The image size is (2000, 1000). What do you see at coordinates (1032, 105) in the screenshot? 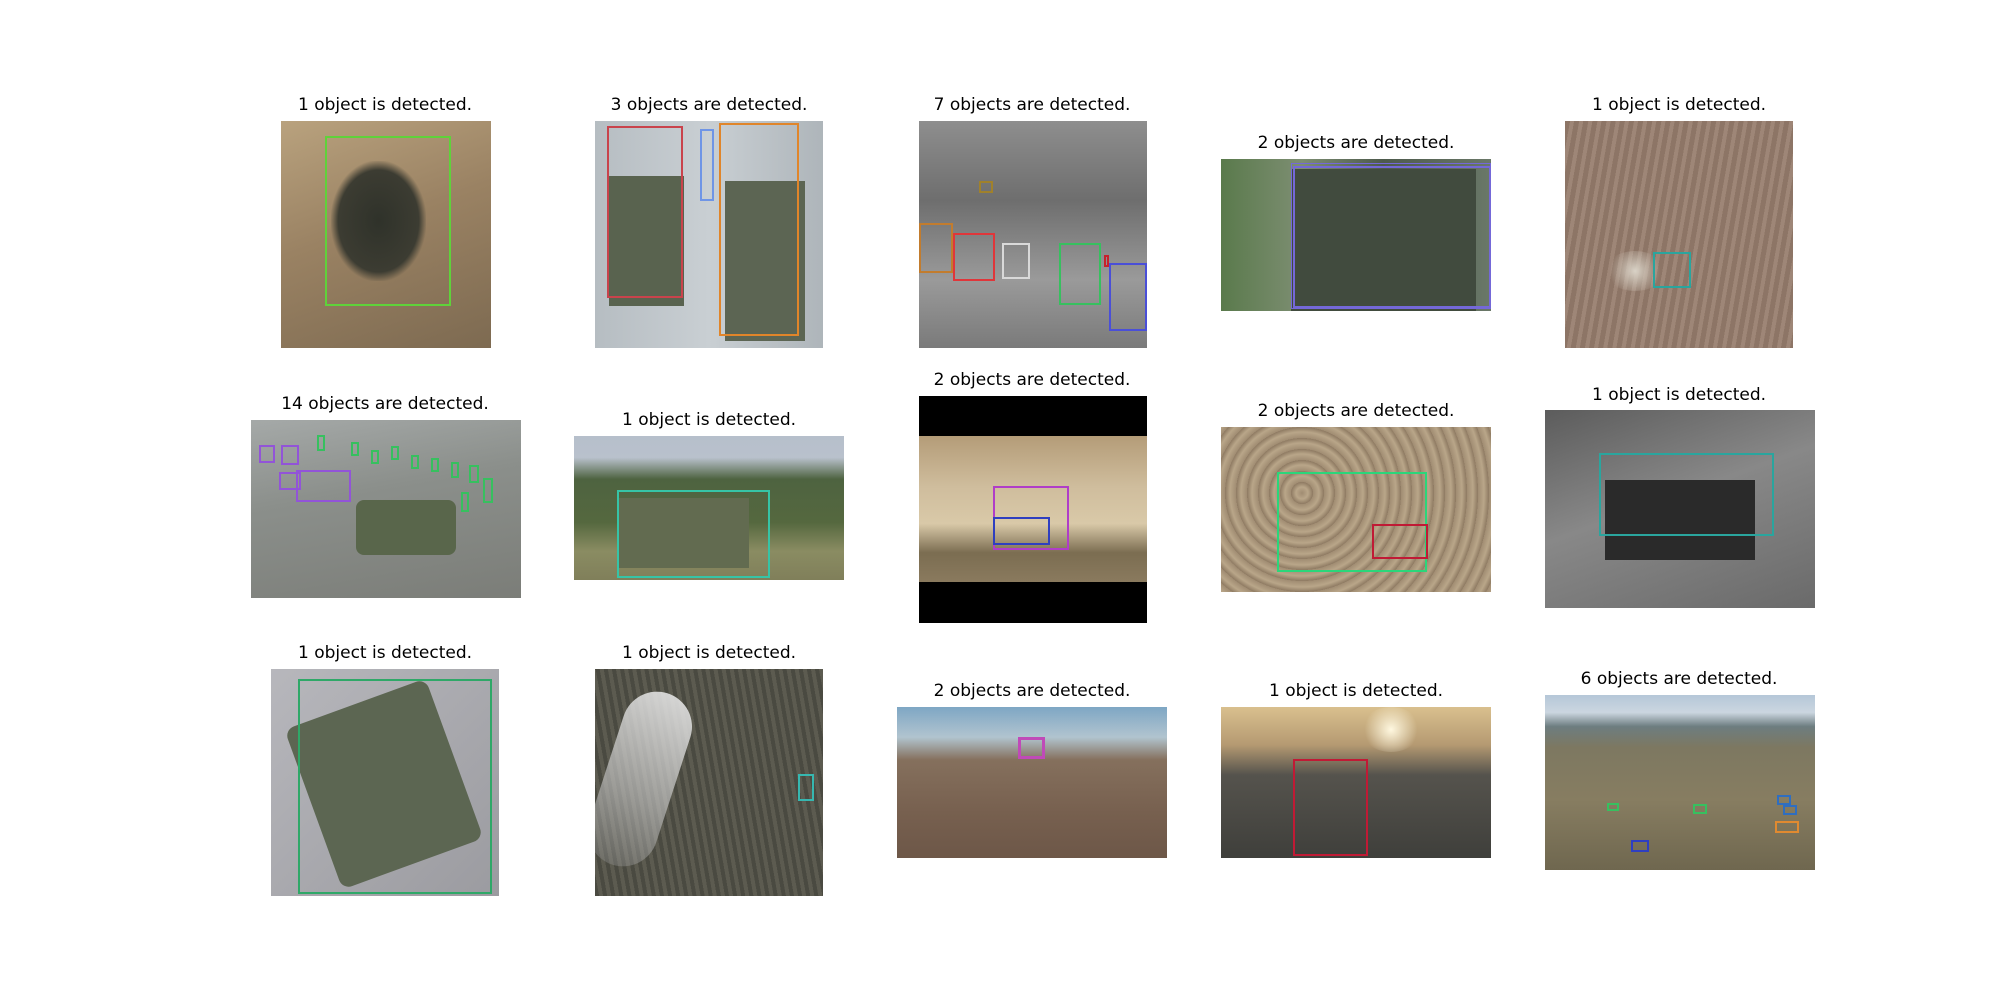
I see `panel-caption: 7 objects are detected.` at bounding box center [1032, 105].